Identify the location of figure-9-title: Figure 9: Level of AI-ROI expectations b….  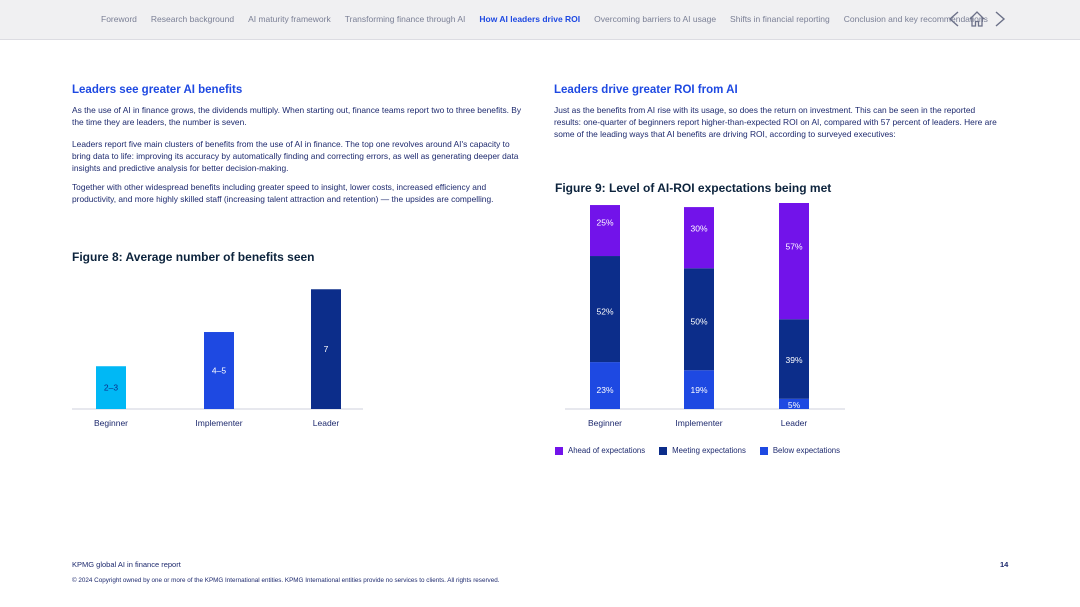
(693, 188).